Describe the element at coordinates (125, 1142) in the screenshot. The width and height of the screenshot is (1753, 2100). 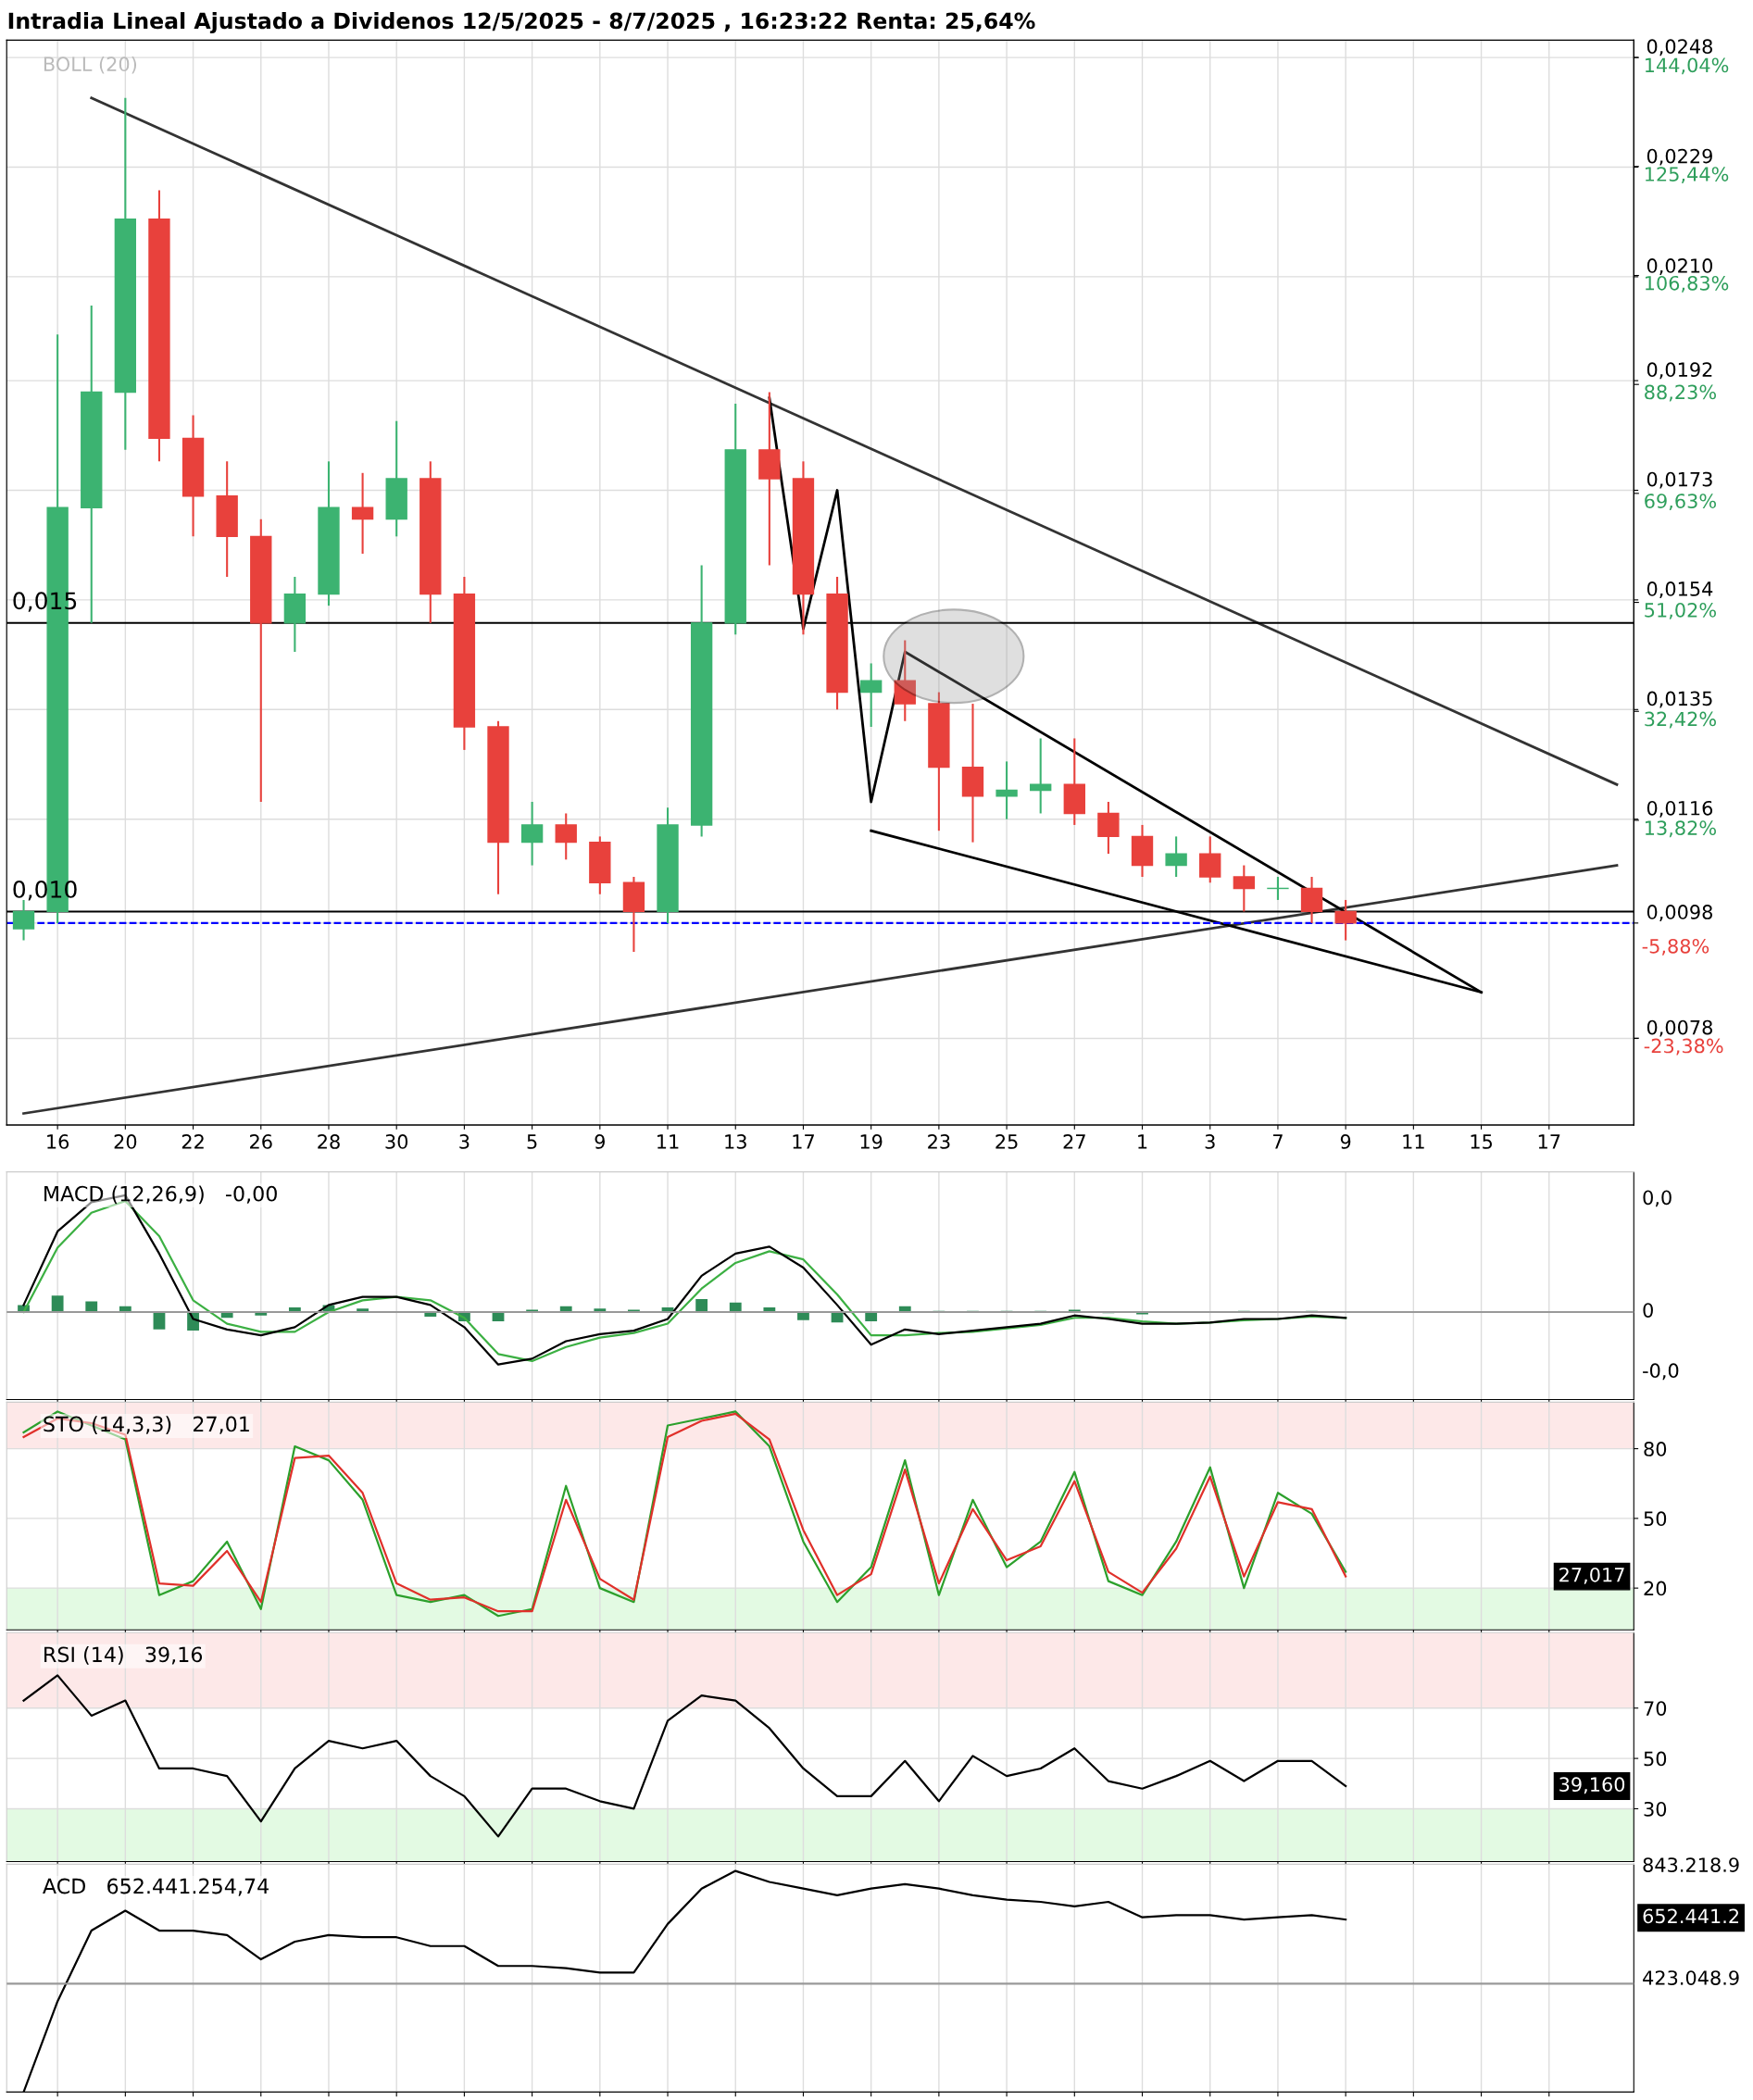
I see `x-tick-label: 20` at that location.